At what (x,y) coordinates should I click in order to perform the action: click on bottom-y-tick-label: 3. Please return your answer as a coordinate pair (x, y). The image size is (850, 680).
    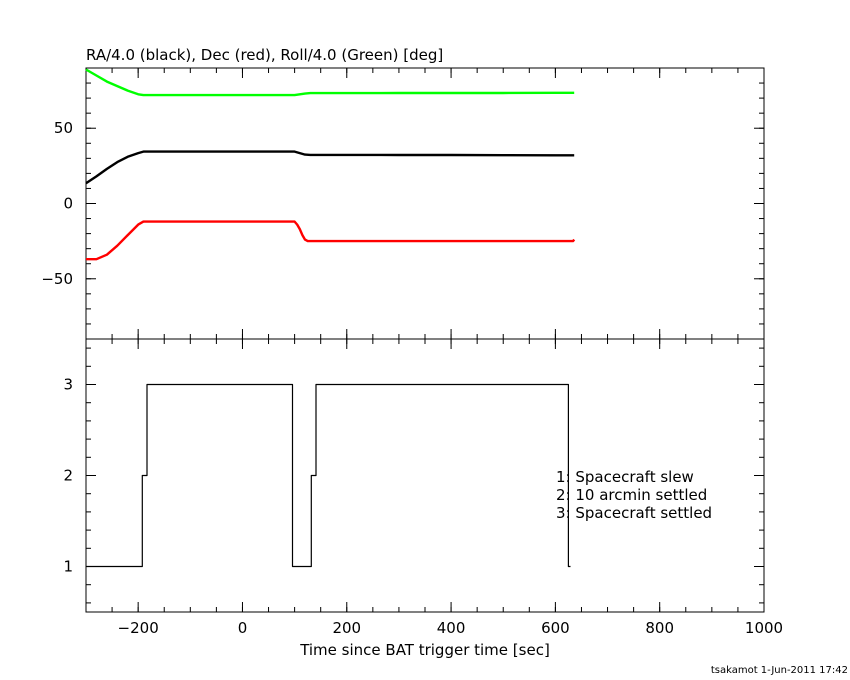
    Looking at the image, I should click on (68, 385).